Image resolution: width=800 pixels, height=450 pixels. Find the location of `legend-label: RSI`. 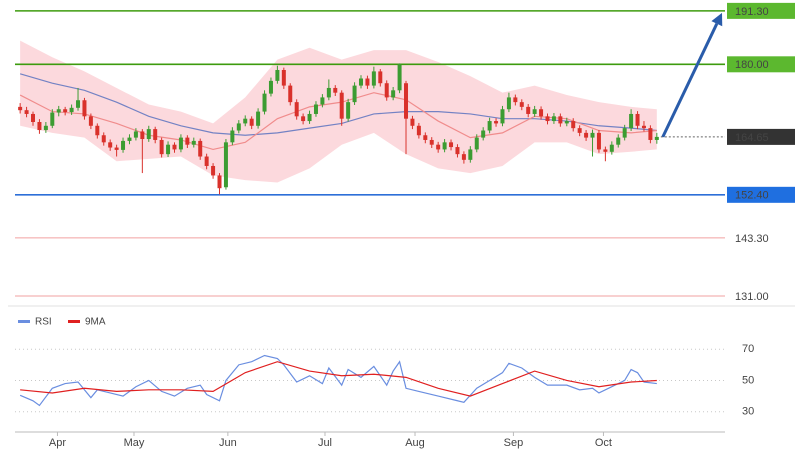

legend-label: RSI is located at coordinates (43, 322).